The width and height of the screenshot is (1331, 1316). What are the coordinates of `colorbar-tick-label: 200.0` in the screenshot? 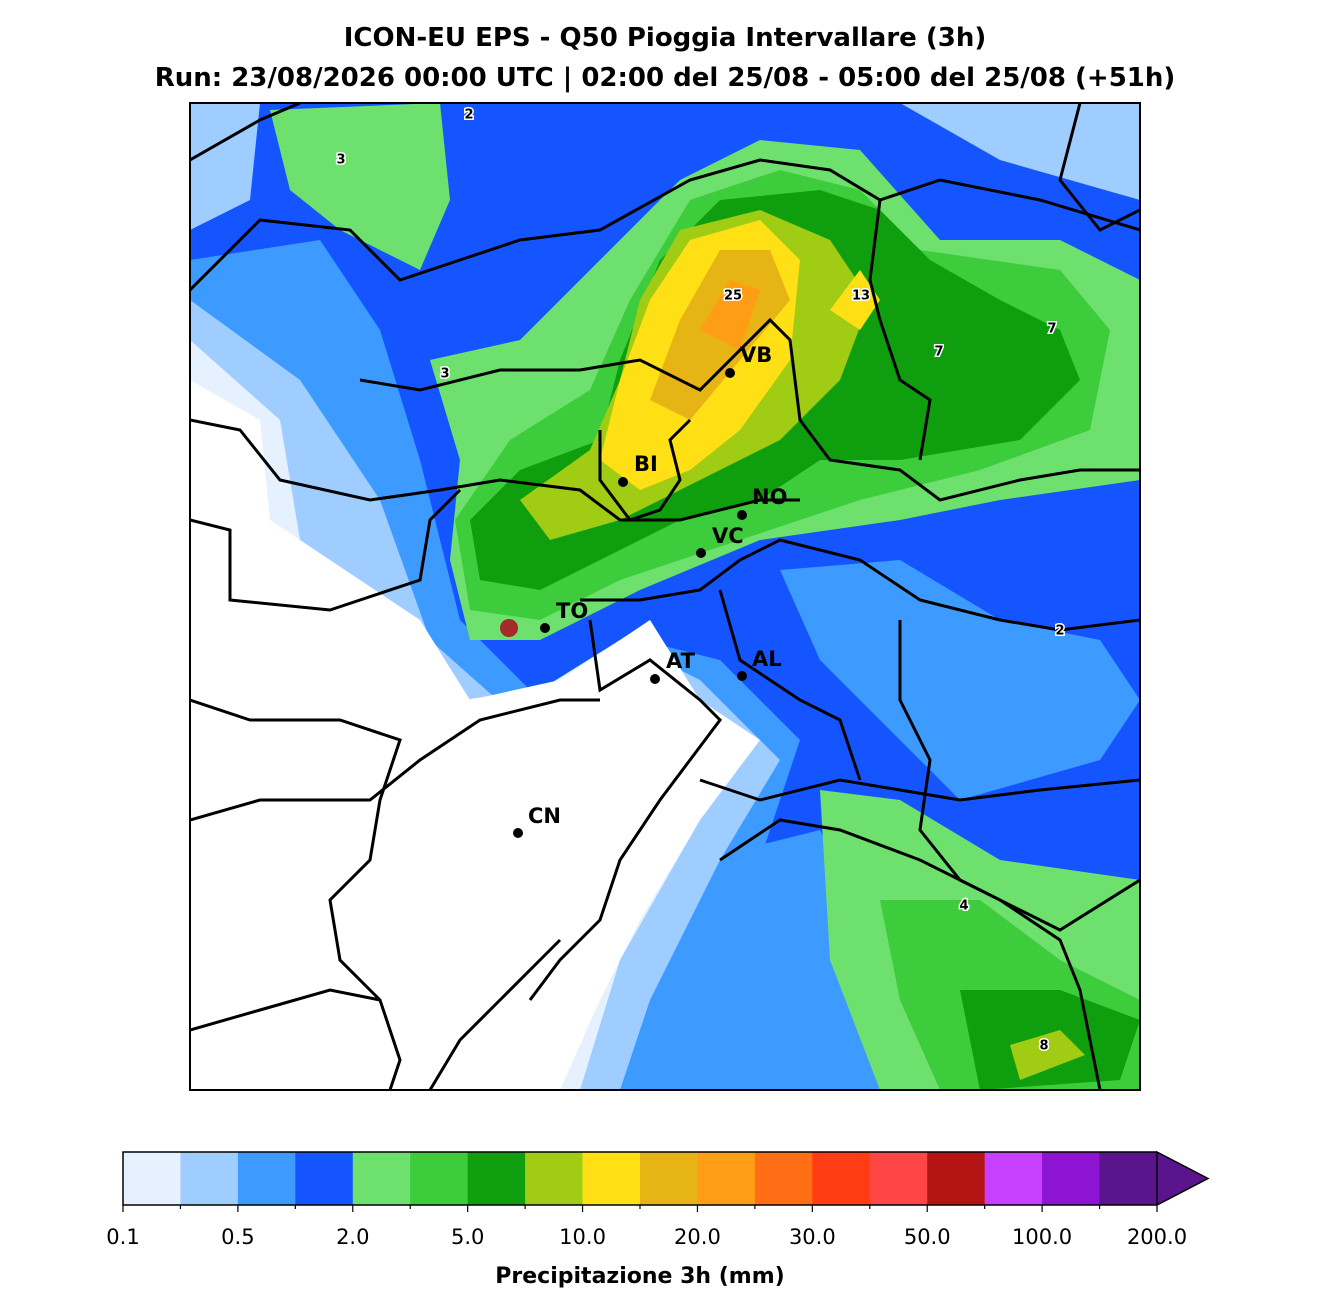 It's located at (1157, 1237).